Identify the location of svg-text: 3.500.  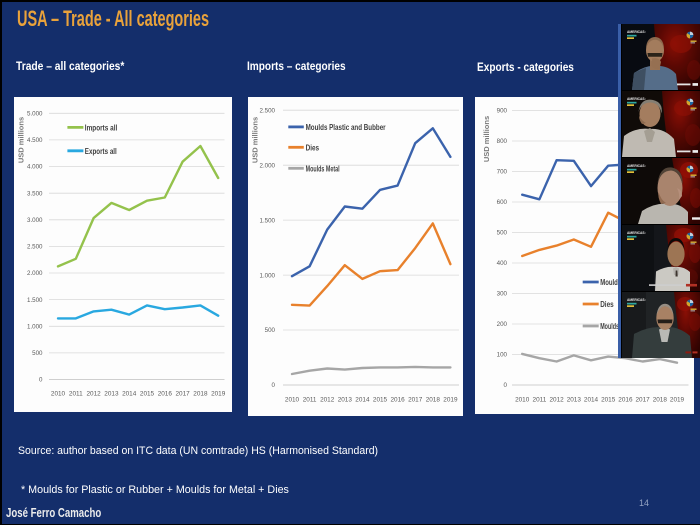
(35, 193).